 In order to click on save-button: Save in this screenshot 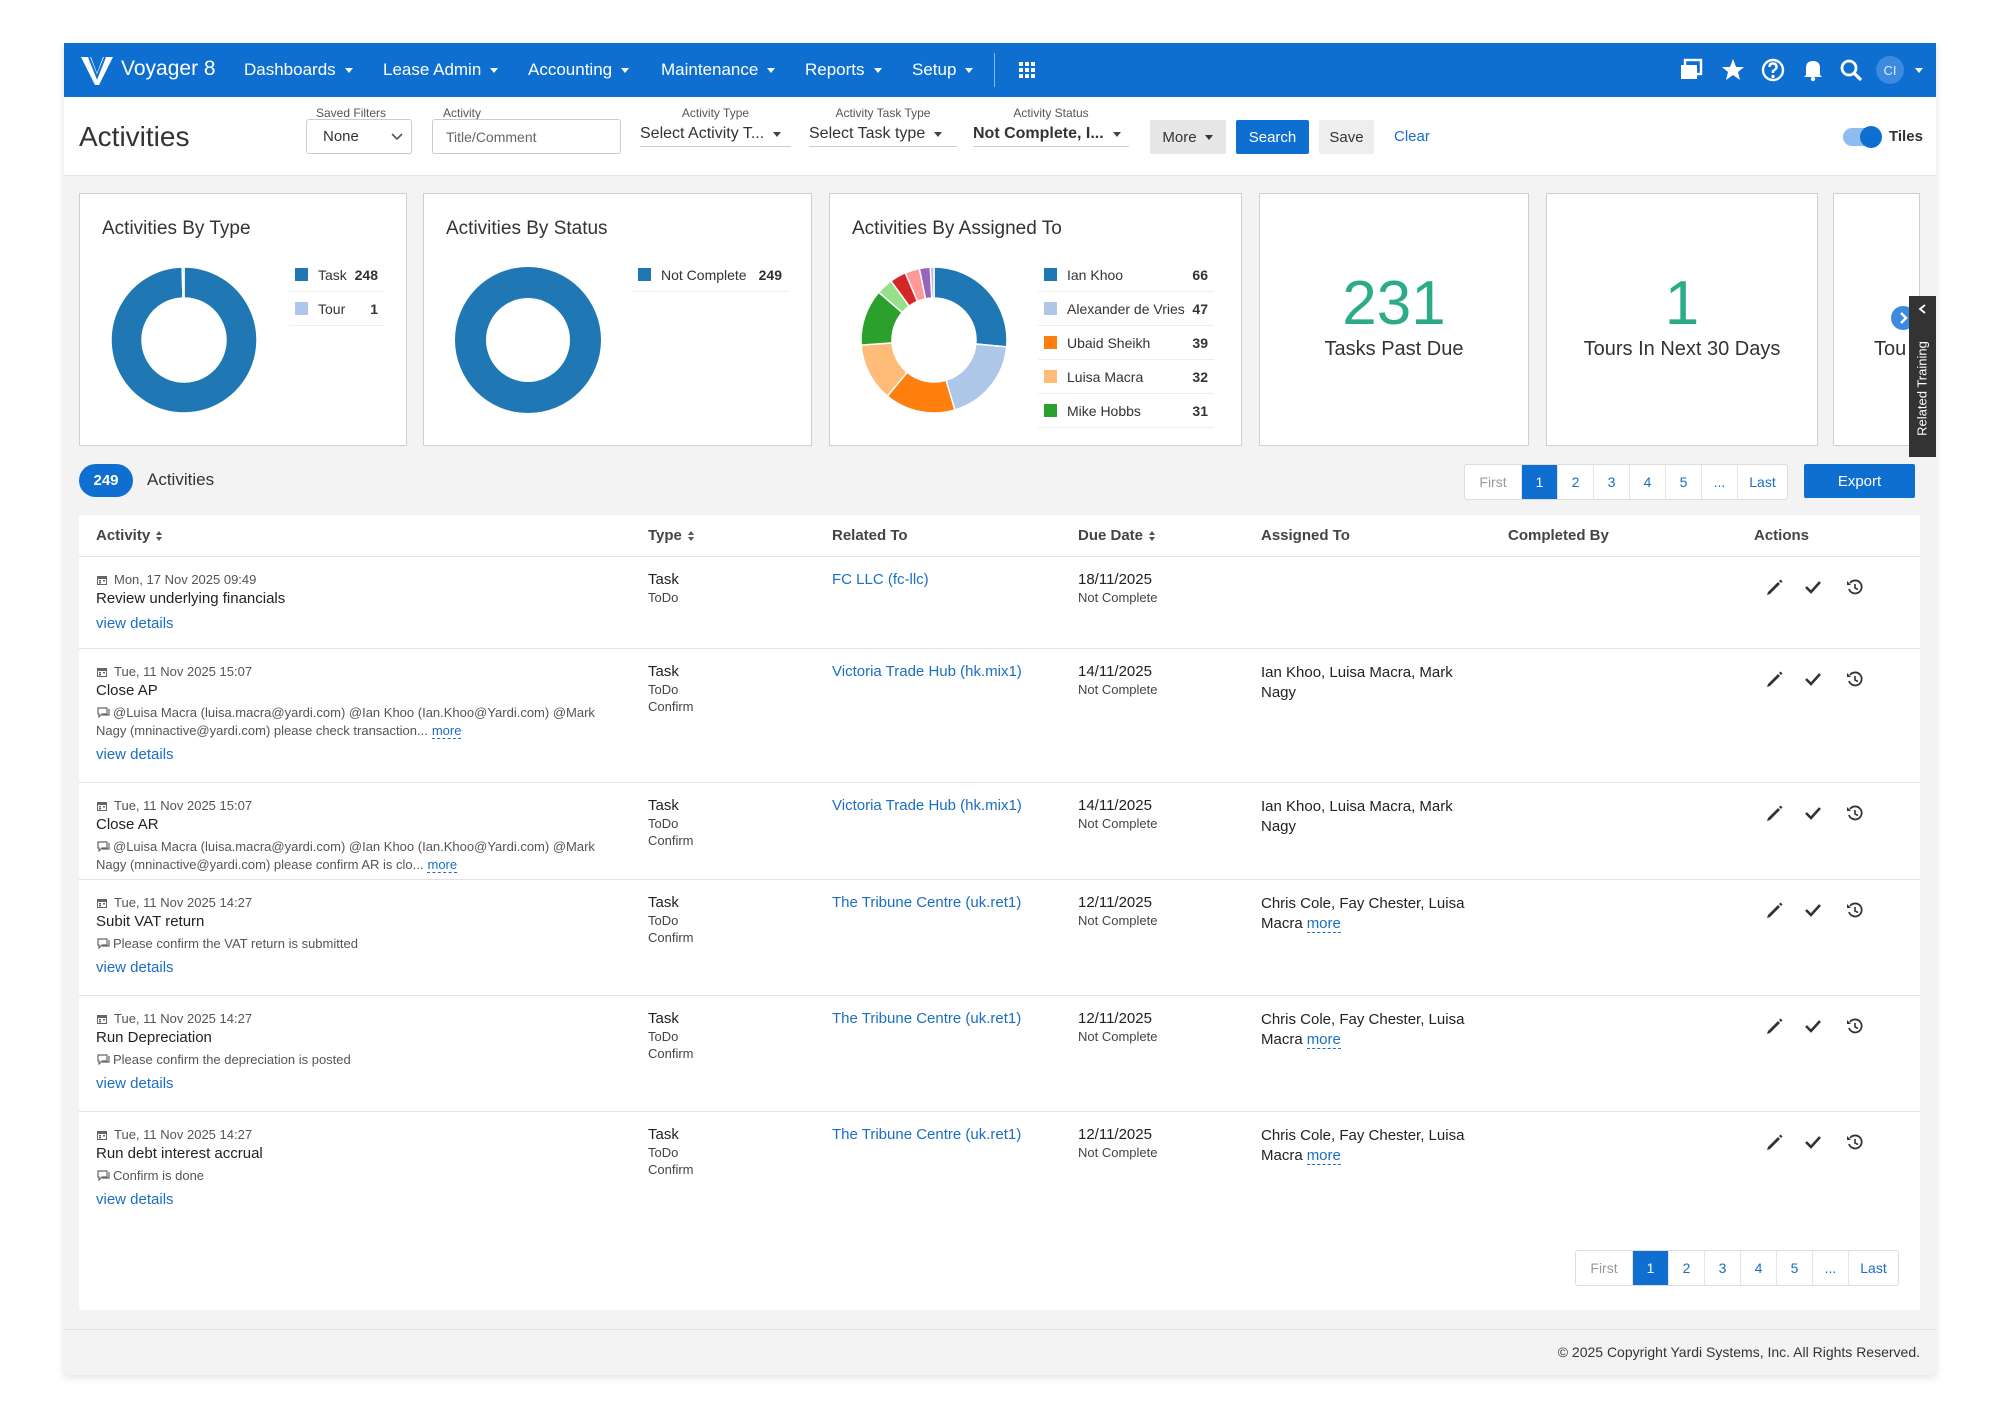, I will do `click(1346, 137)`.